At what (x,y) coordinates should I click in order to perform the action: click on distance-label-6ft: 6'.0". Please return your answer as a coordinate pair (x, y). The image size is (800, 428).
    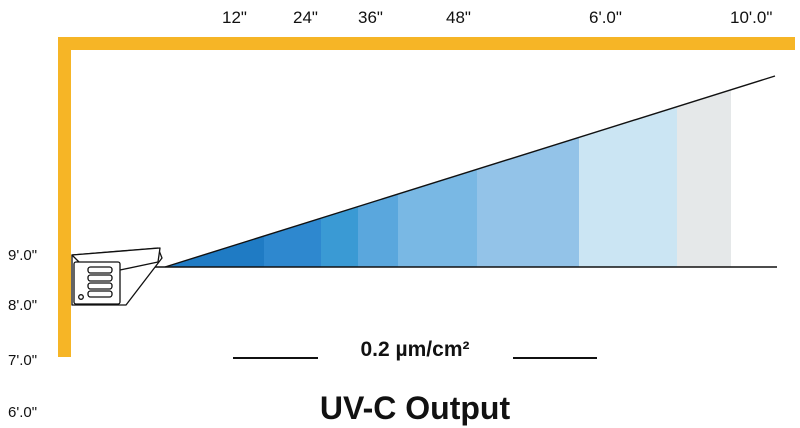
    Looking at the image, I should click on (605, 17).